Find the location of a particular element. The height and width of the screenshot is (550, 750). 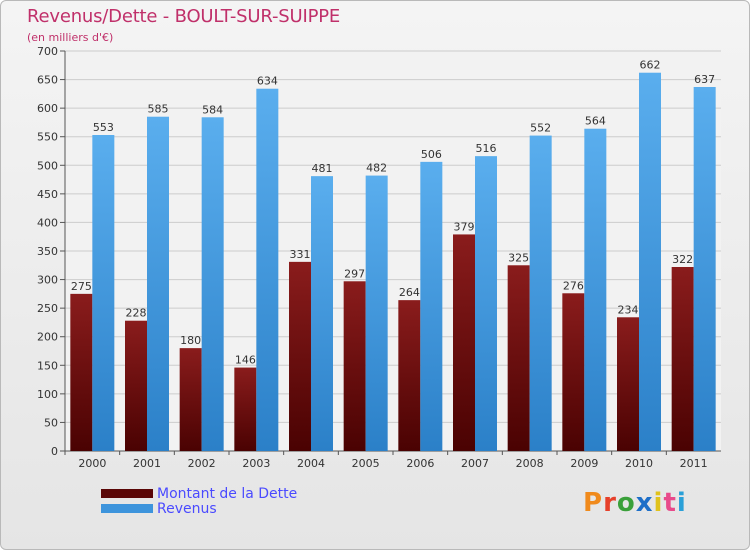

data-label-dette: 322 is located at coordinates (682, 259).